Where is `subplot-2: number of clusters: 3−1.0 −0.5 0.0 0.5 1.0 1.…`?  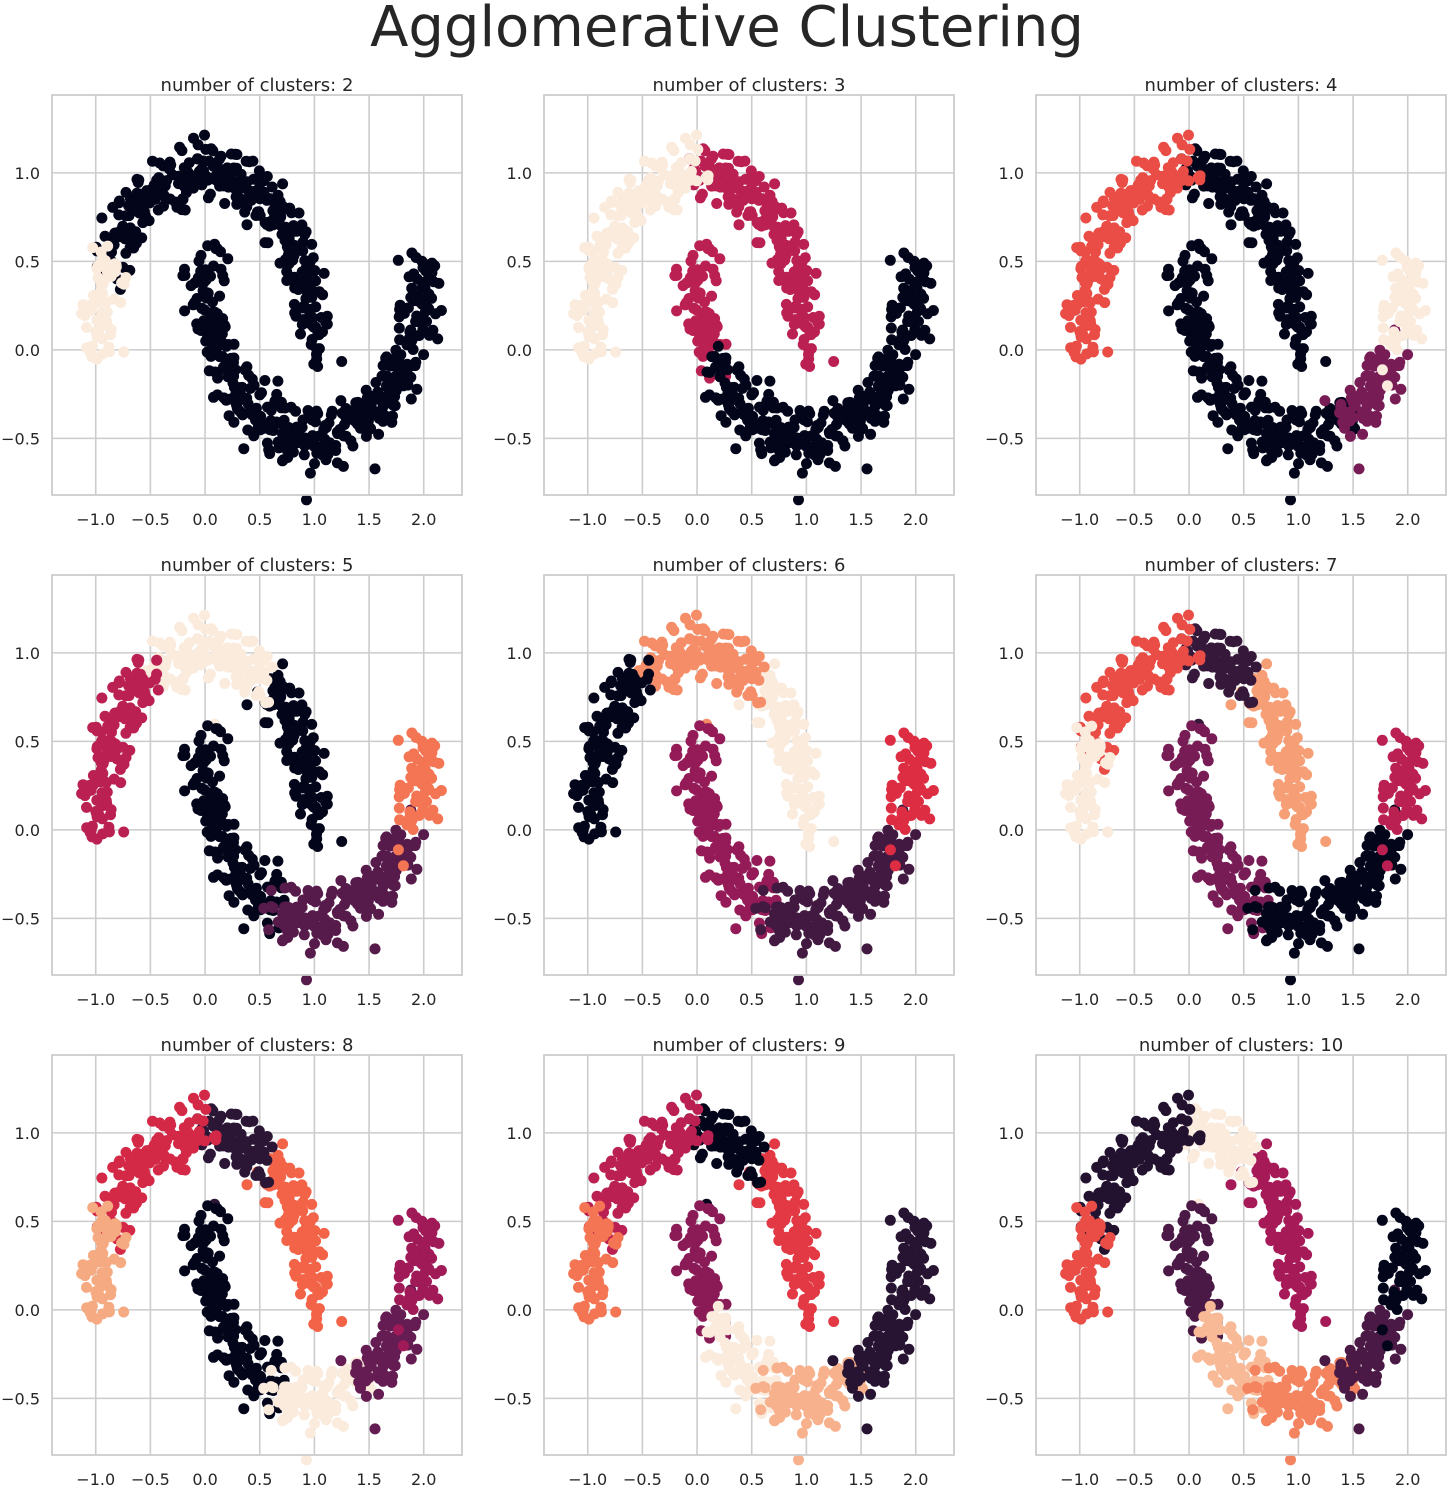
subplot-2: number of clusters: 3−1.0 −0.5 0.0 0.5 1.0 1.… is located at coordinates (724, 302).